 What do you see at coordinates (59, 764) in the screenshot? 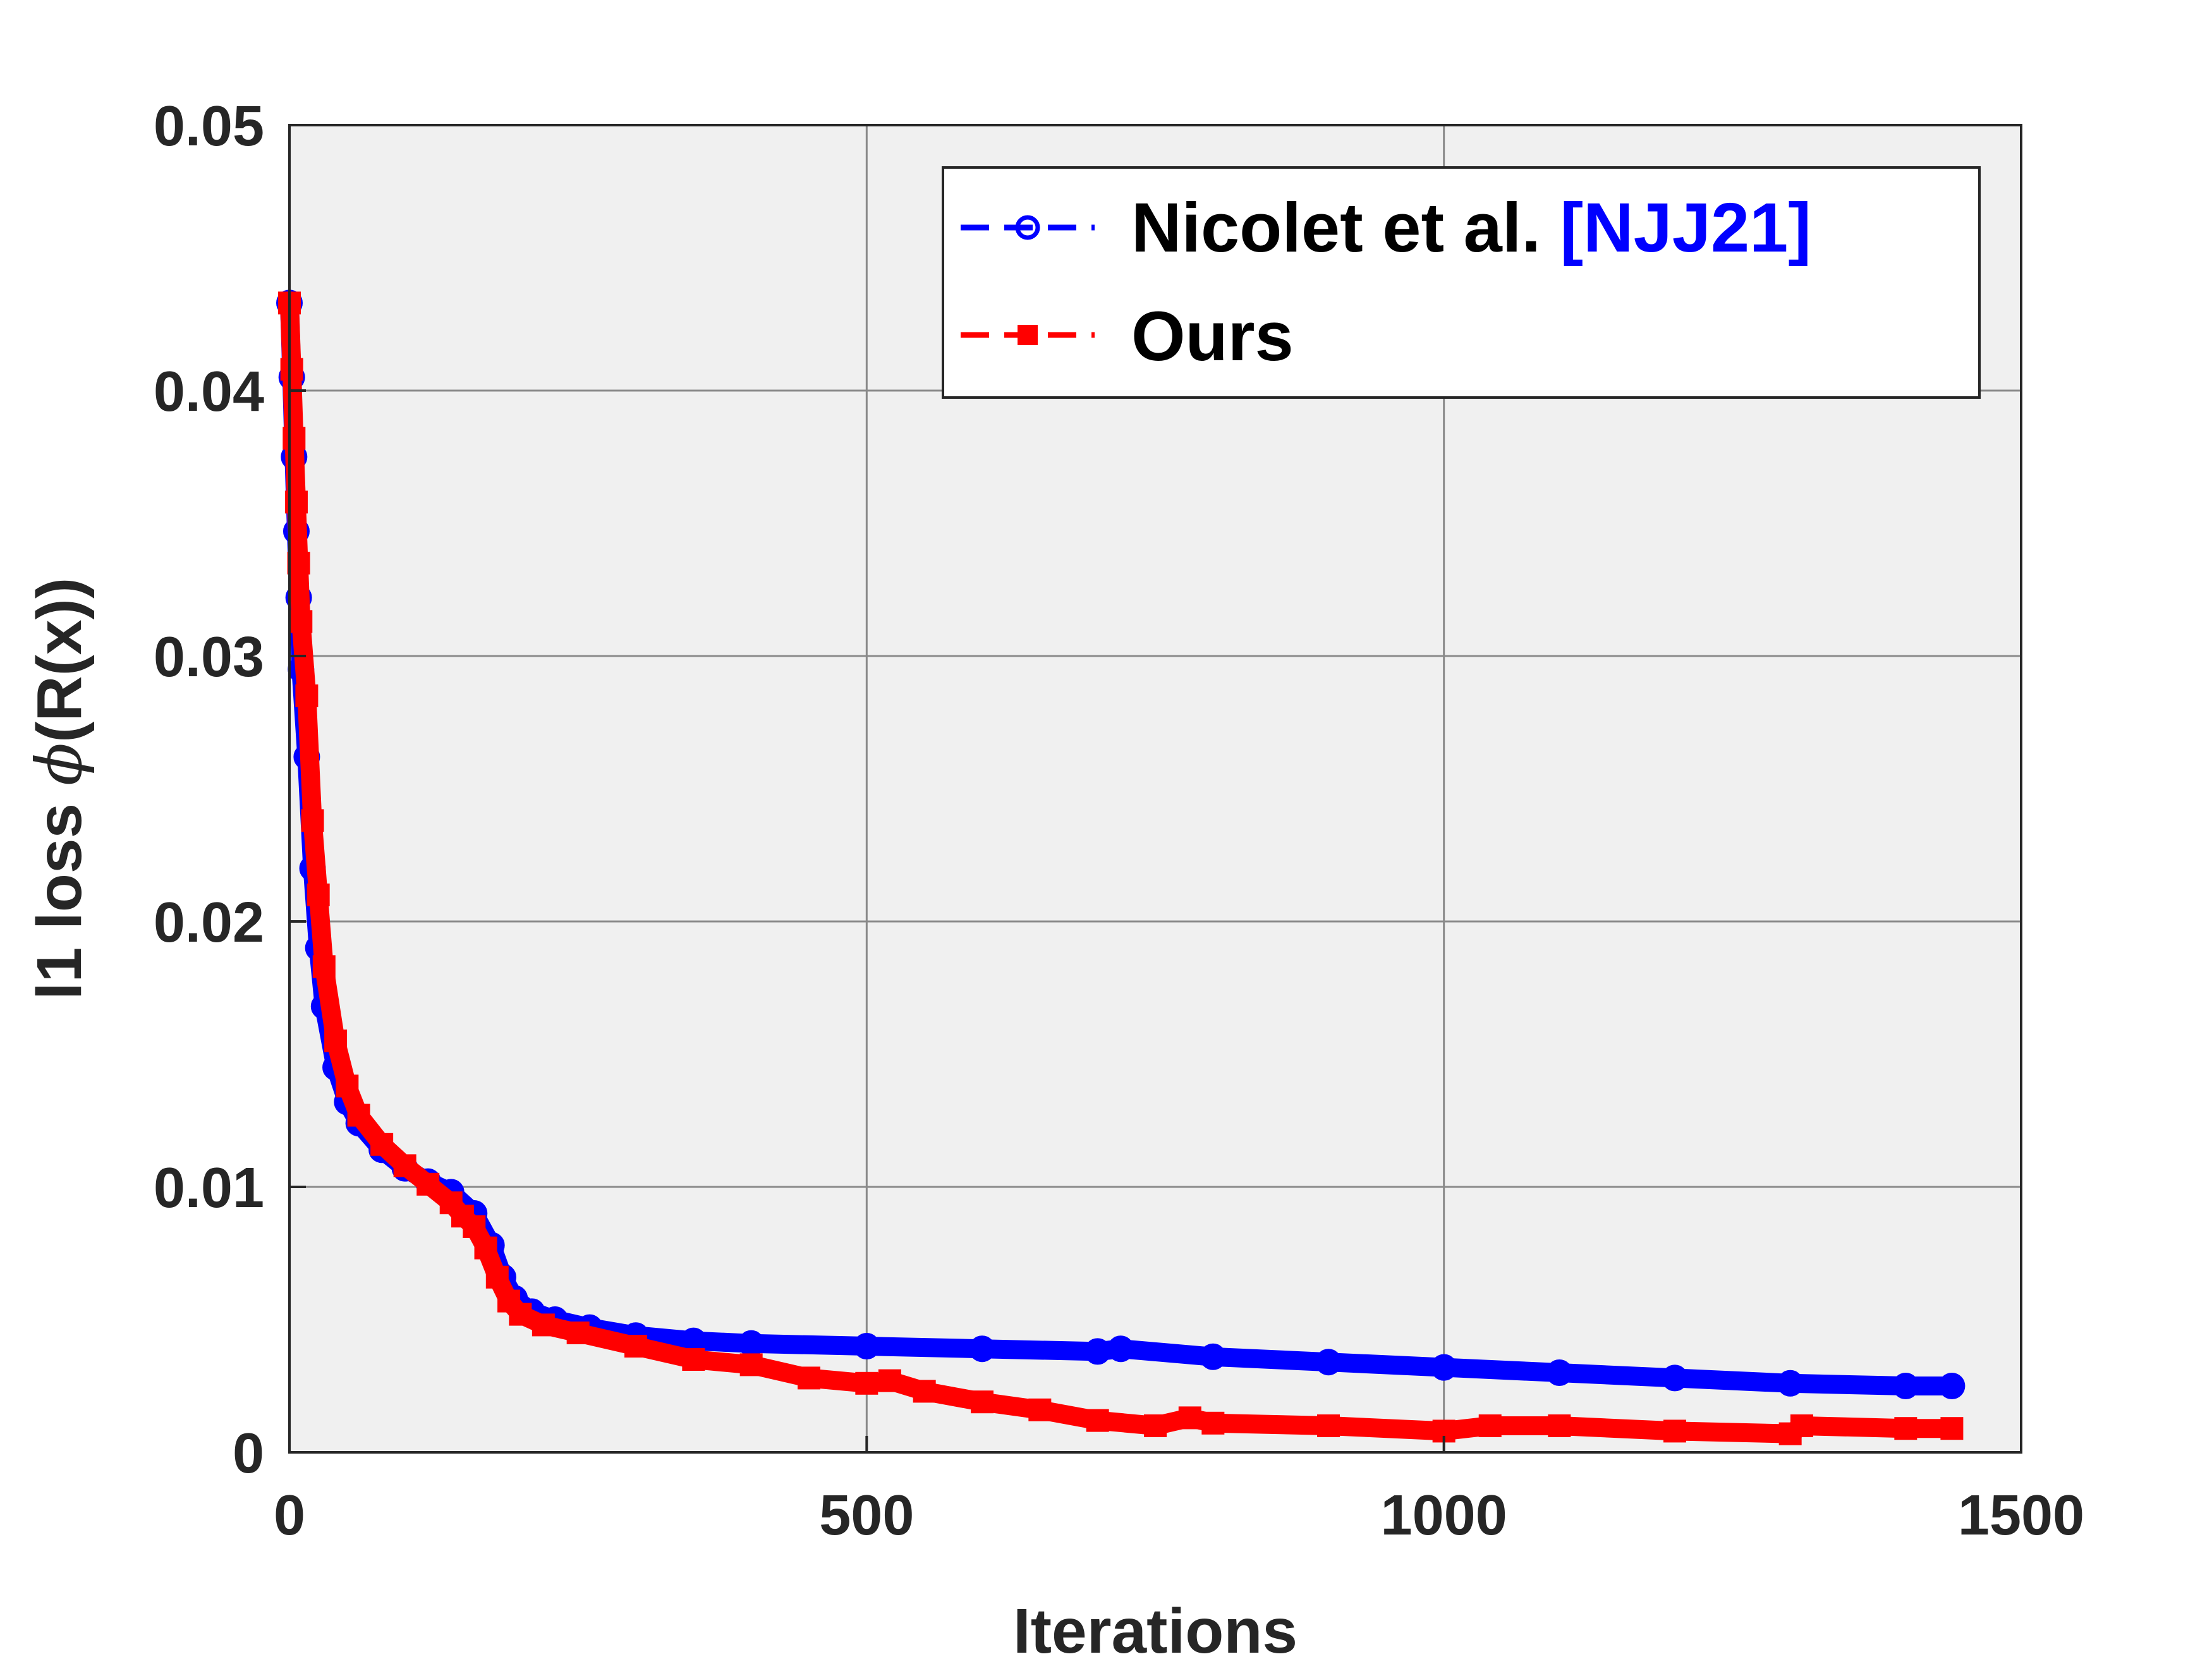
I see `y-axis-title-symbol: ϕ` at bounding box center [59, 764].